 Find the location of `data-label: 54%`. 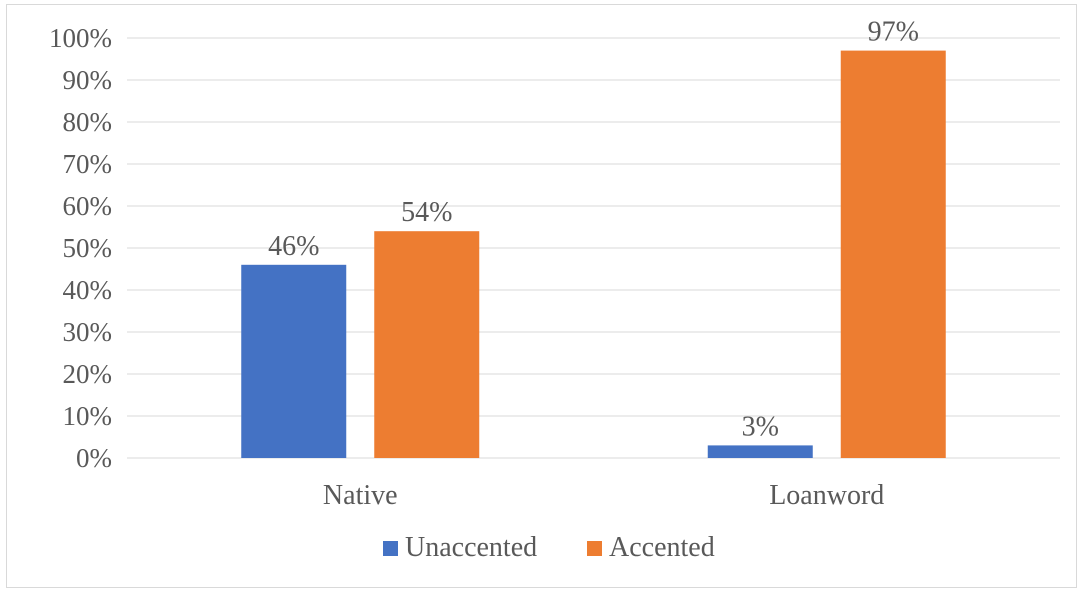

data-label: 54% is located at coordinates (426, 212).